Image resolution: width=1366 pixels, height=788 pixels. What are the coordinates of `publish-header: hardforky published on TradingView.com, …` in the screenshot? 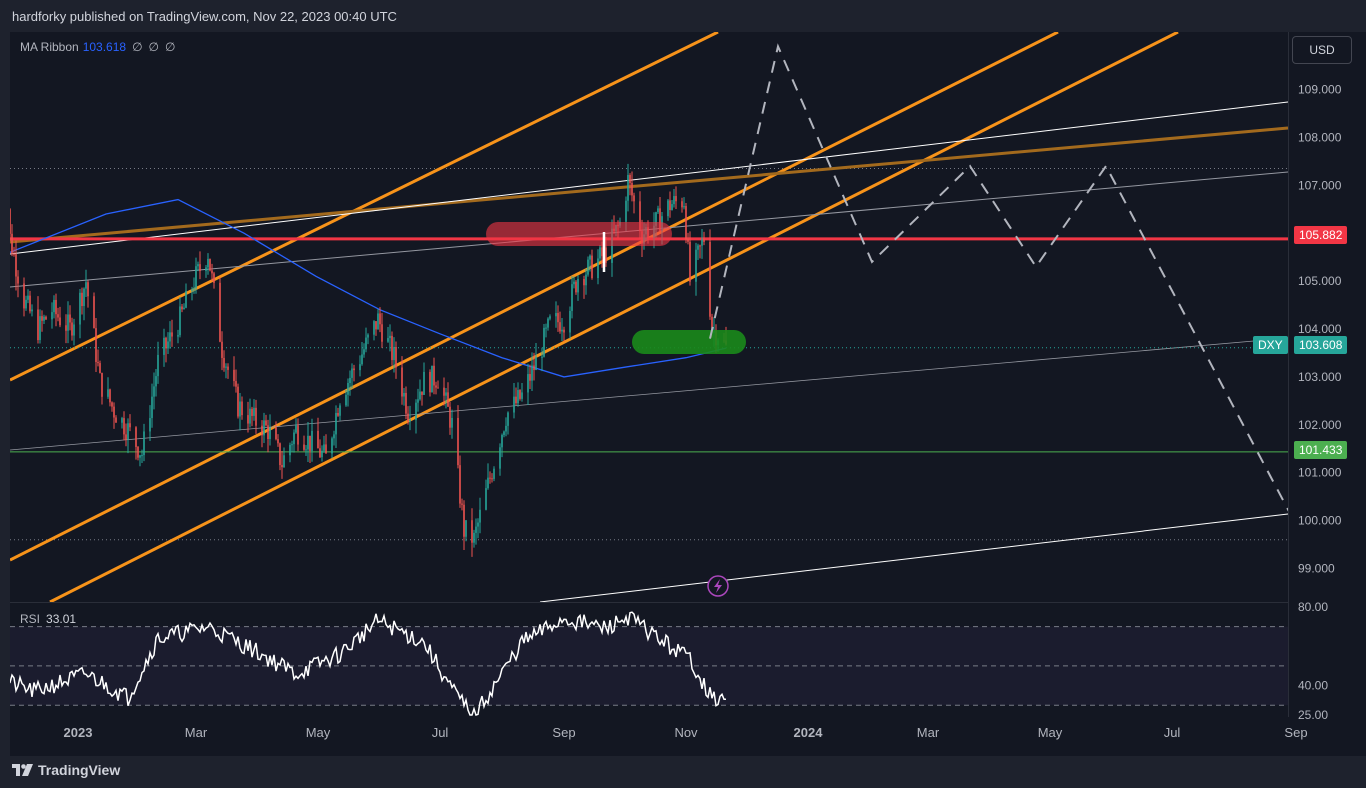 It's located at (683, 16).